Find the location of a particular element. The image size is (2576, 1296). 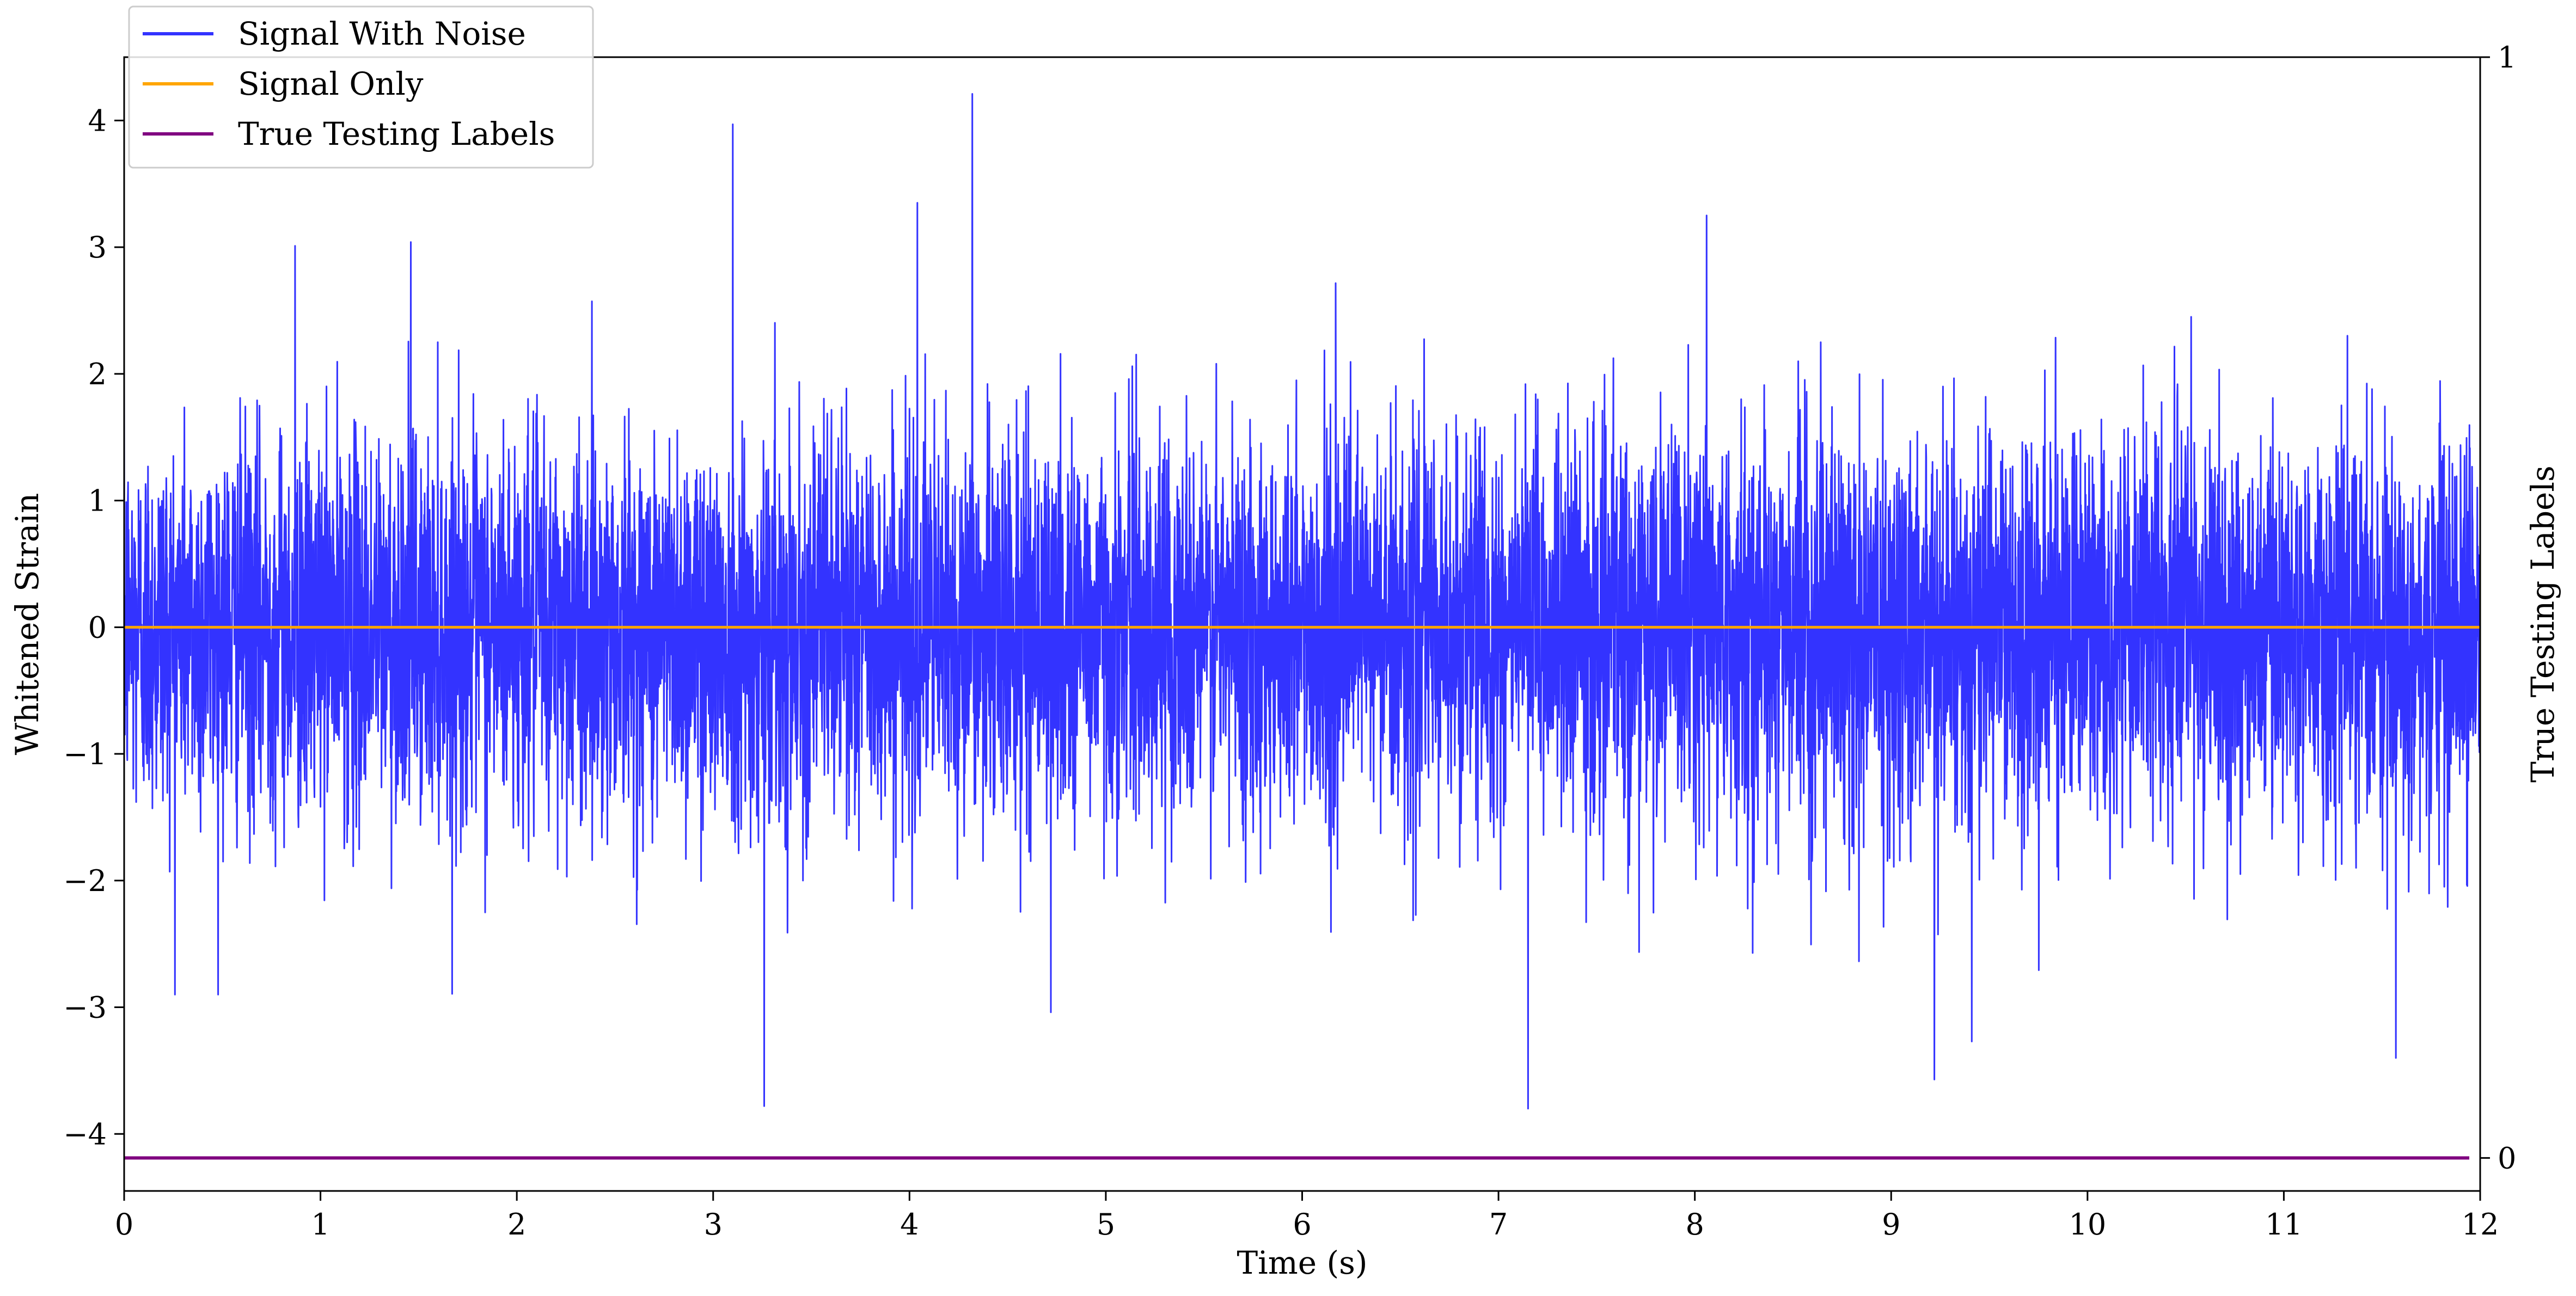

x-tick-label: 8 is located at coordinates (1694, 1224).